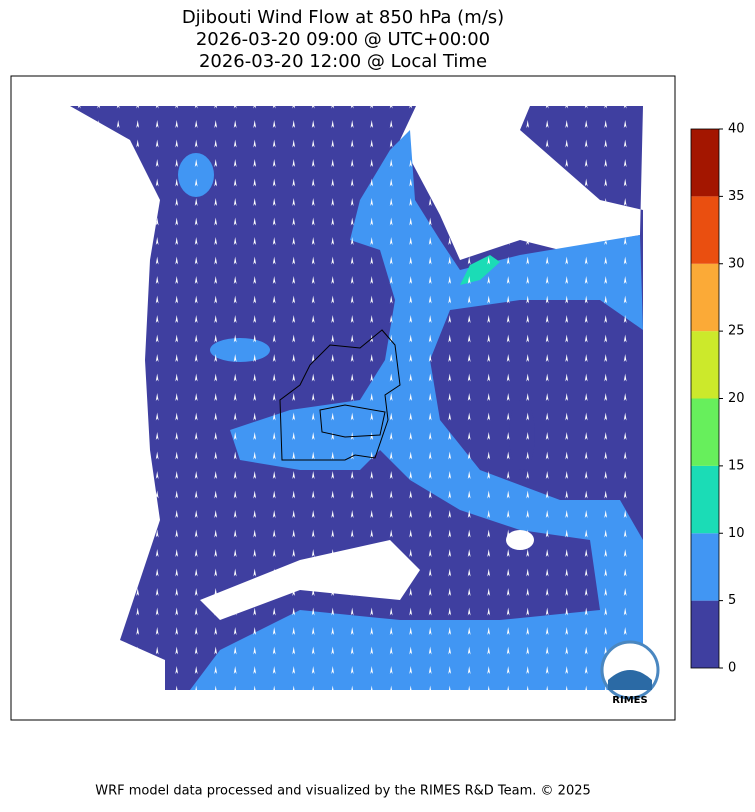 The height and width of the screenshot is (812, 755). I want to click on country-border, so click(340, 395).